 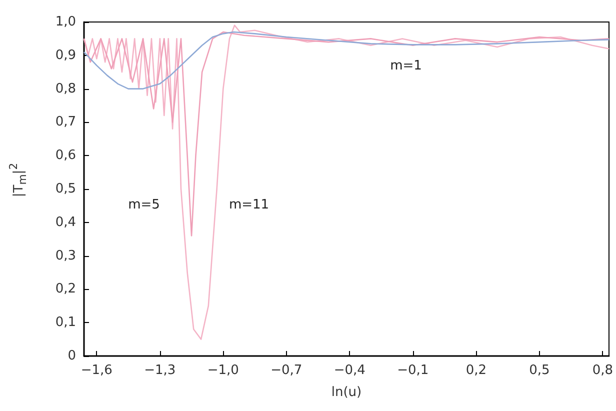 What do you see at coordinates (65, 322) in the screenshot?
I see `y-tick-label: 0,1` at bounding box center [65, 322].